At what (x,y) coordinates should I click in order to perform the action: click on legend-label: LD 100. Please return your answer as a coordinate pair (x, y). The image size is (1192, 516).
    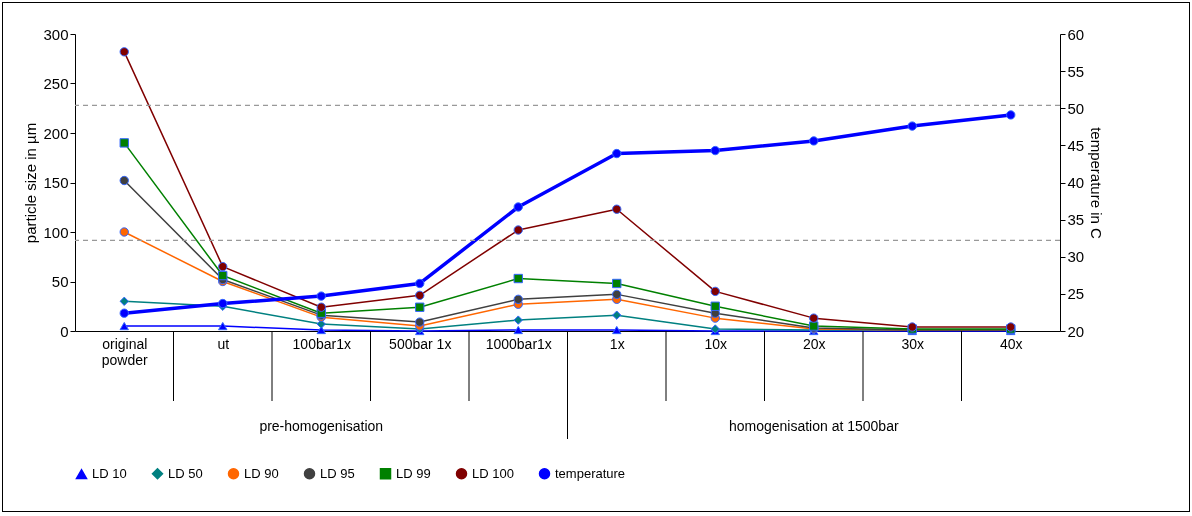
    Looking at the image, I should click on (493, 473).